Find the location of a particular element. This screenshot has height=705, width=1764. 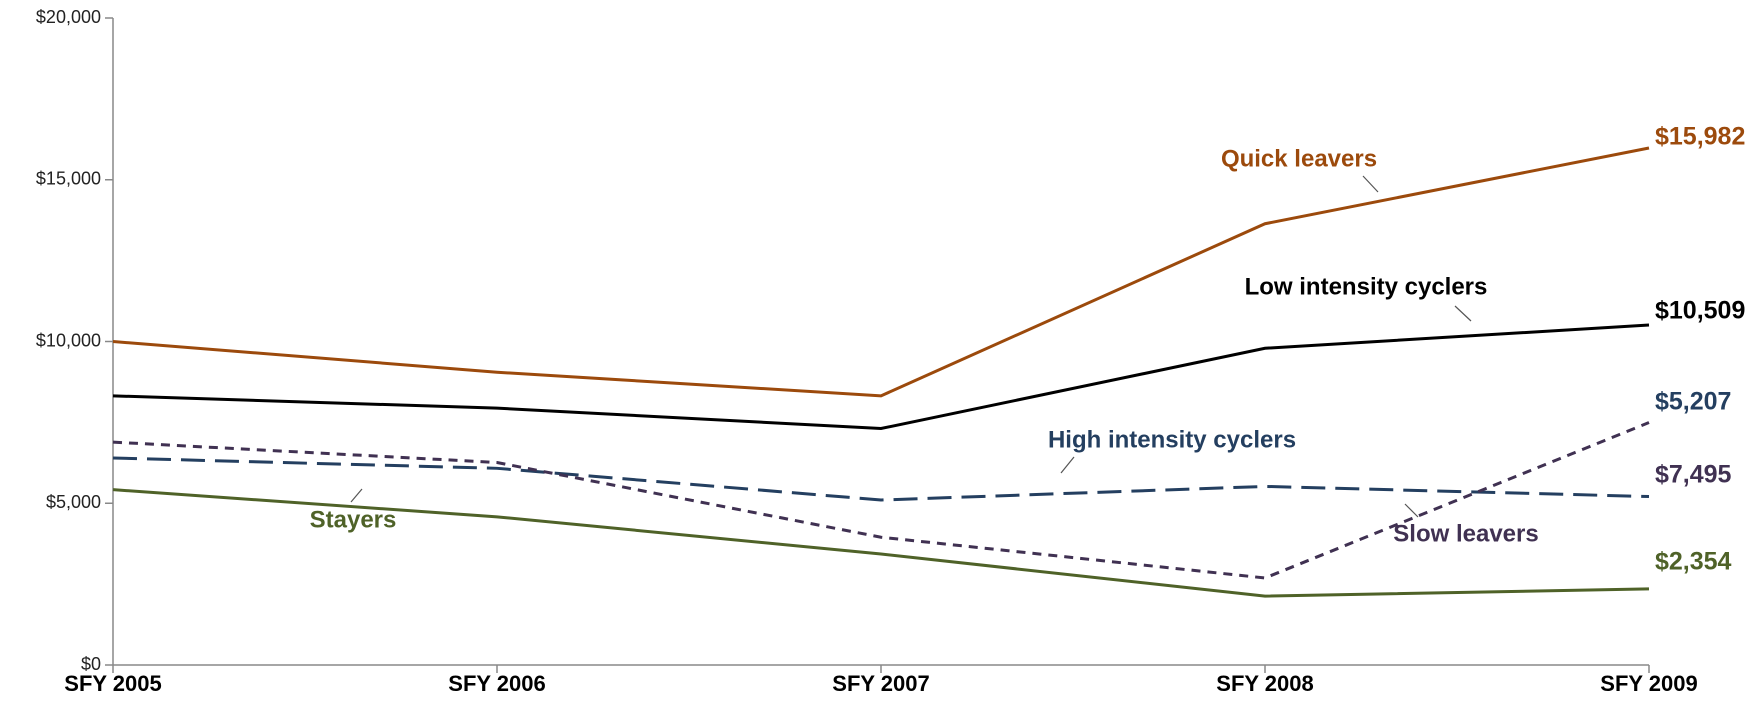

x-tick-label: SFY 2006 is located at coordinates (496, 683).